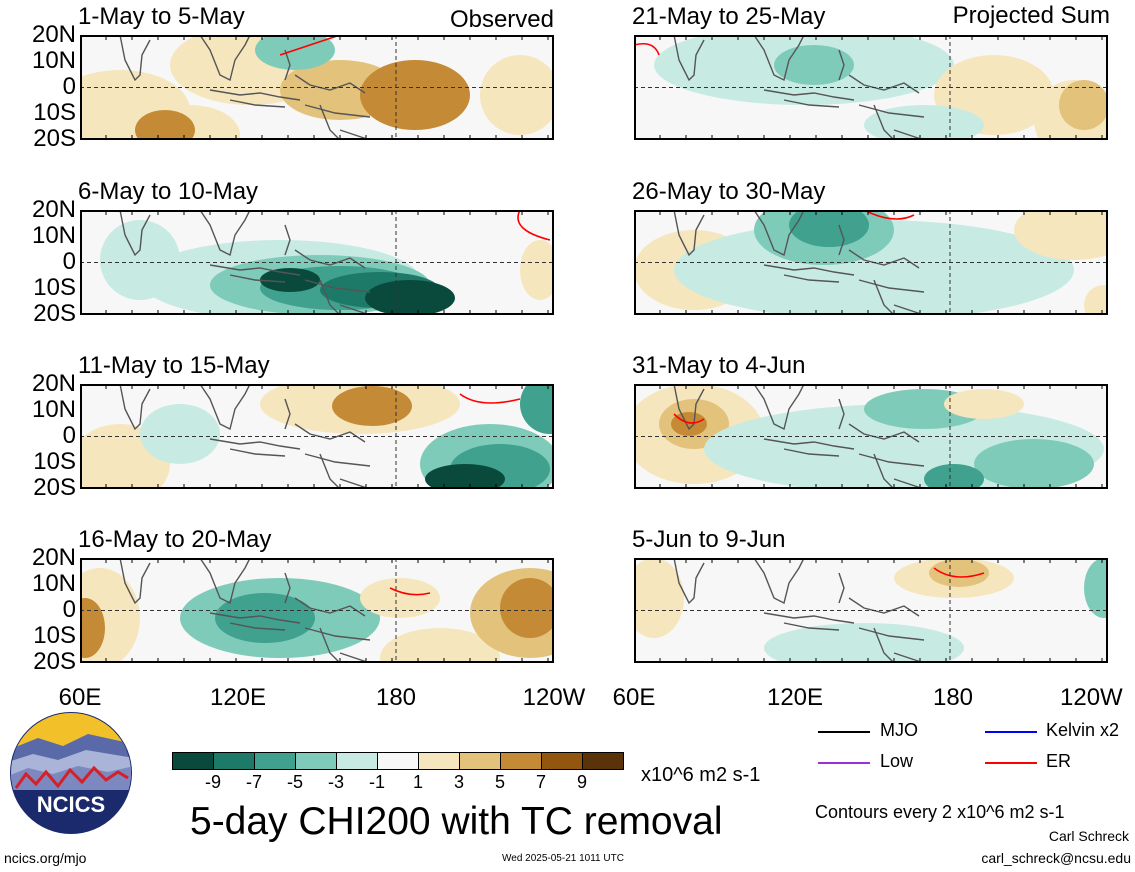 Image resolution: width=1135 pixels, height=872 pixels. I want to click on lon-label-180-right: 180, so click(953, 697).